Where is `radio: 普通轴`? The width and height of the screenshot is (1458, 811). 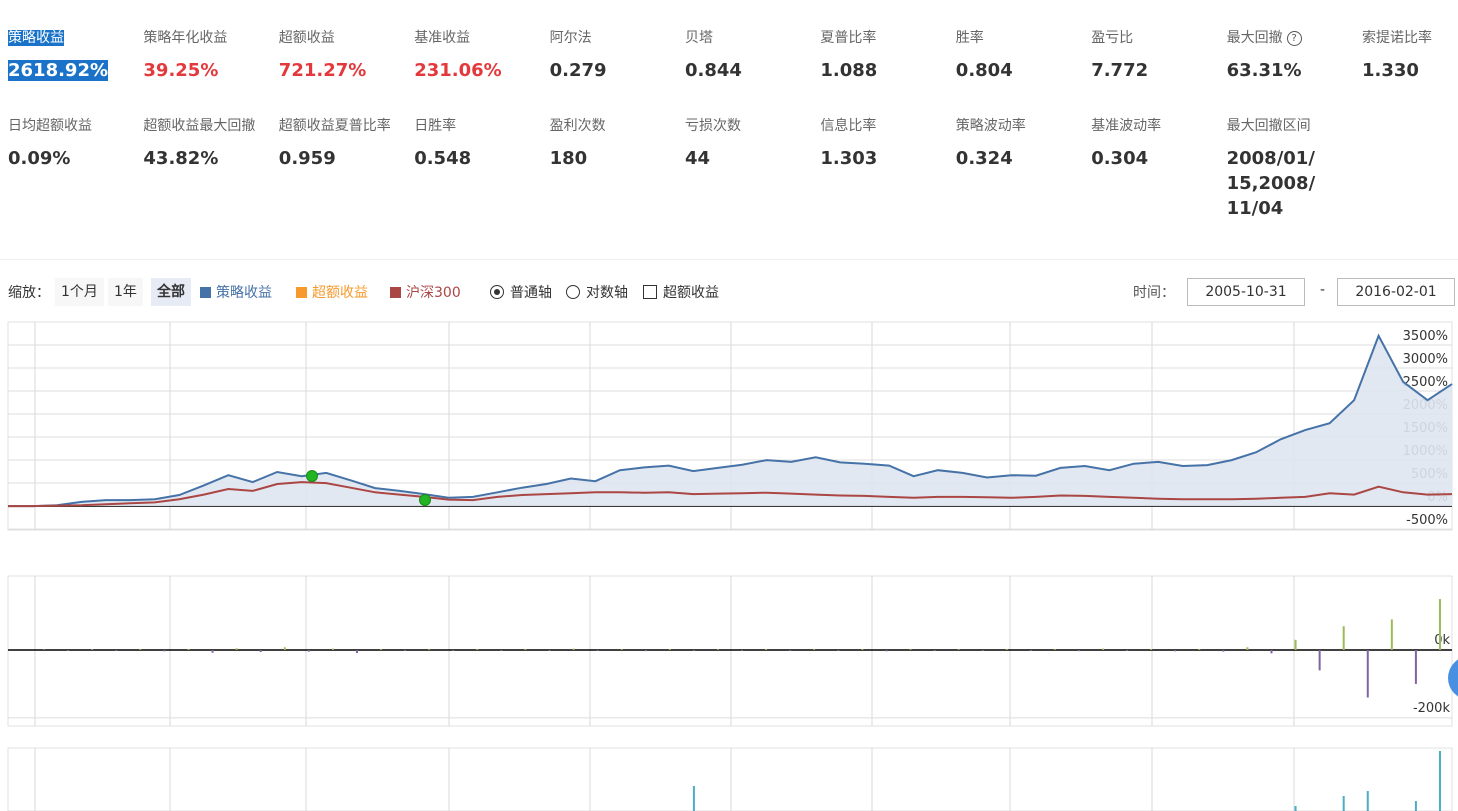
radio: 普通轴 is located at coordinates (521, 292).